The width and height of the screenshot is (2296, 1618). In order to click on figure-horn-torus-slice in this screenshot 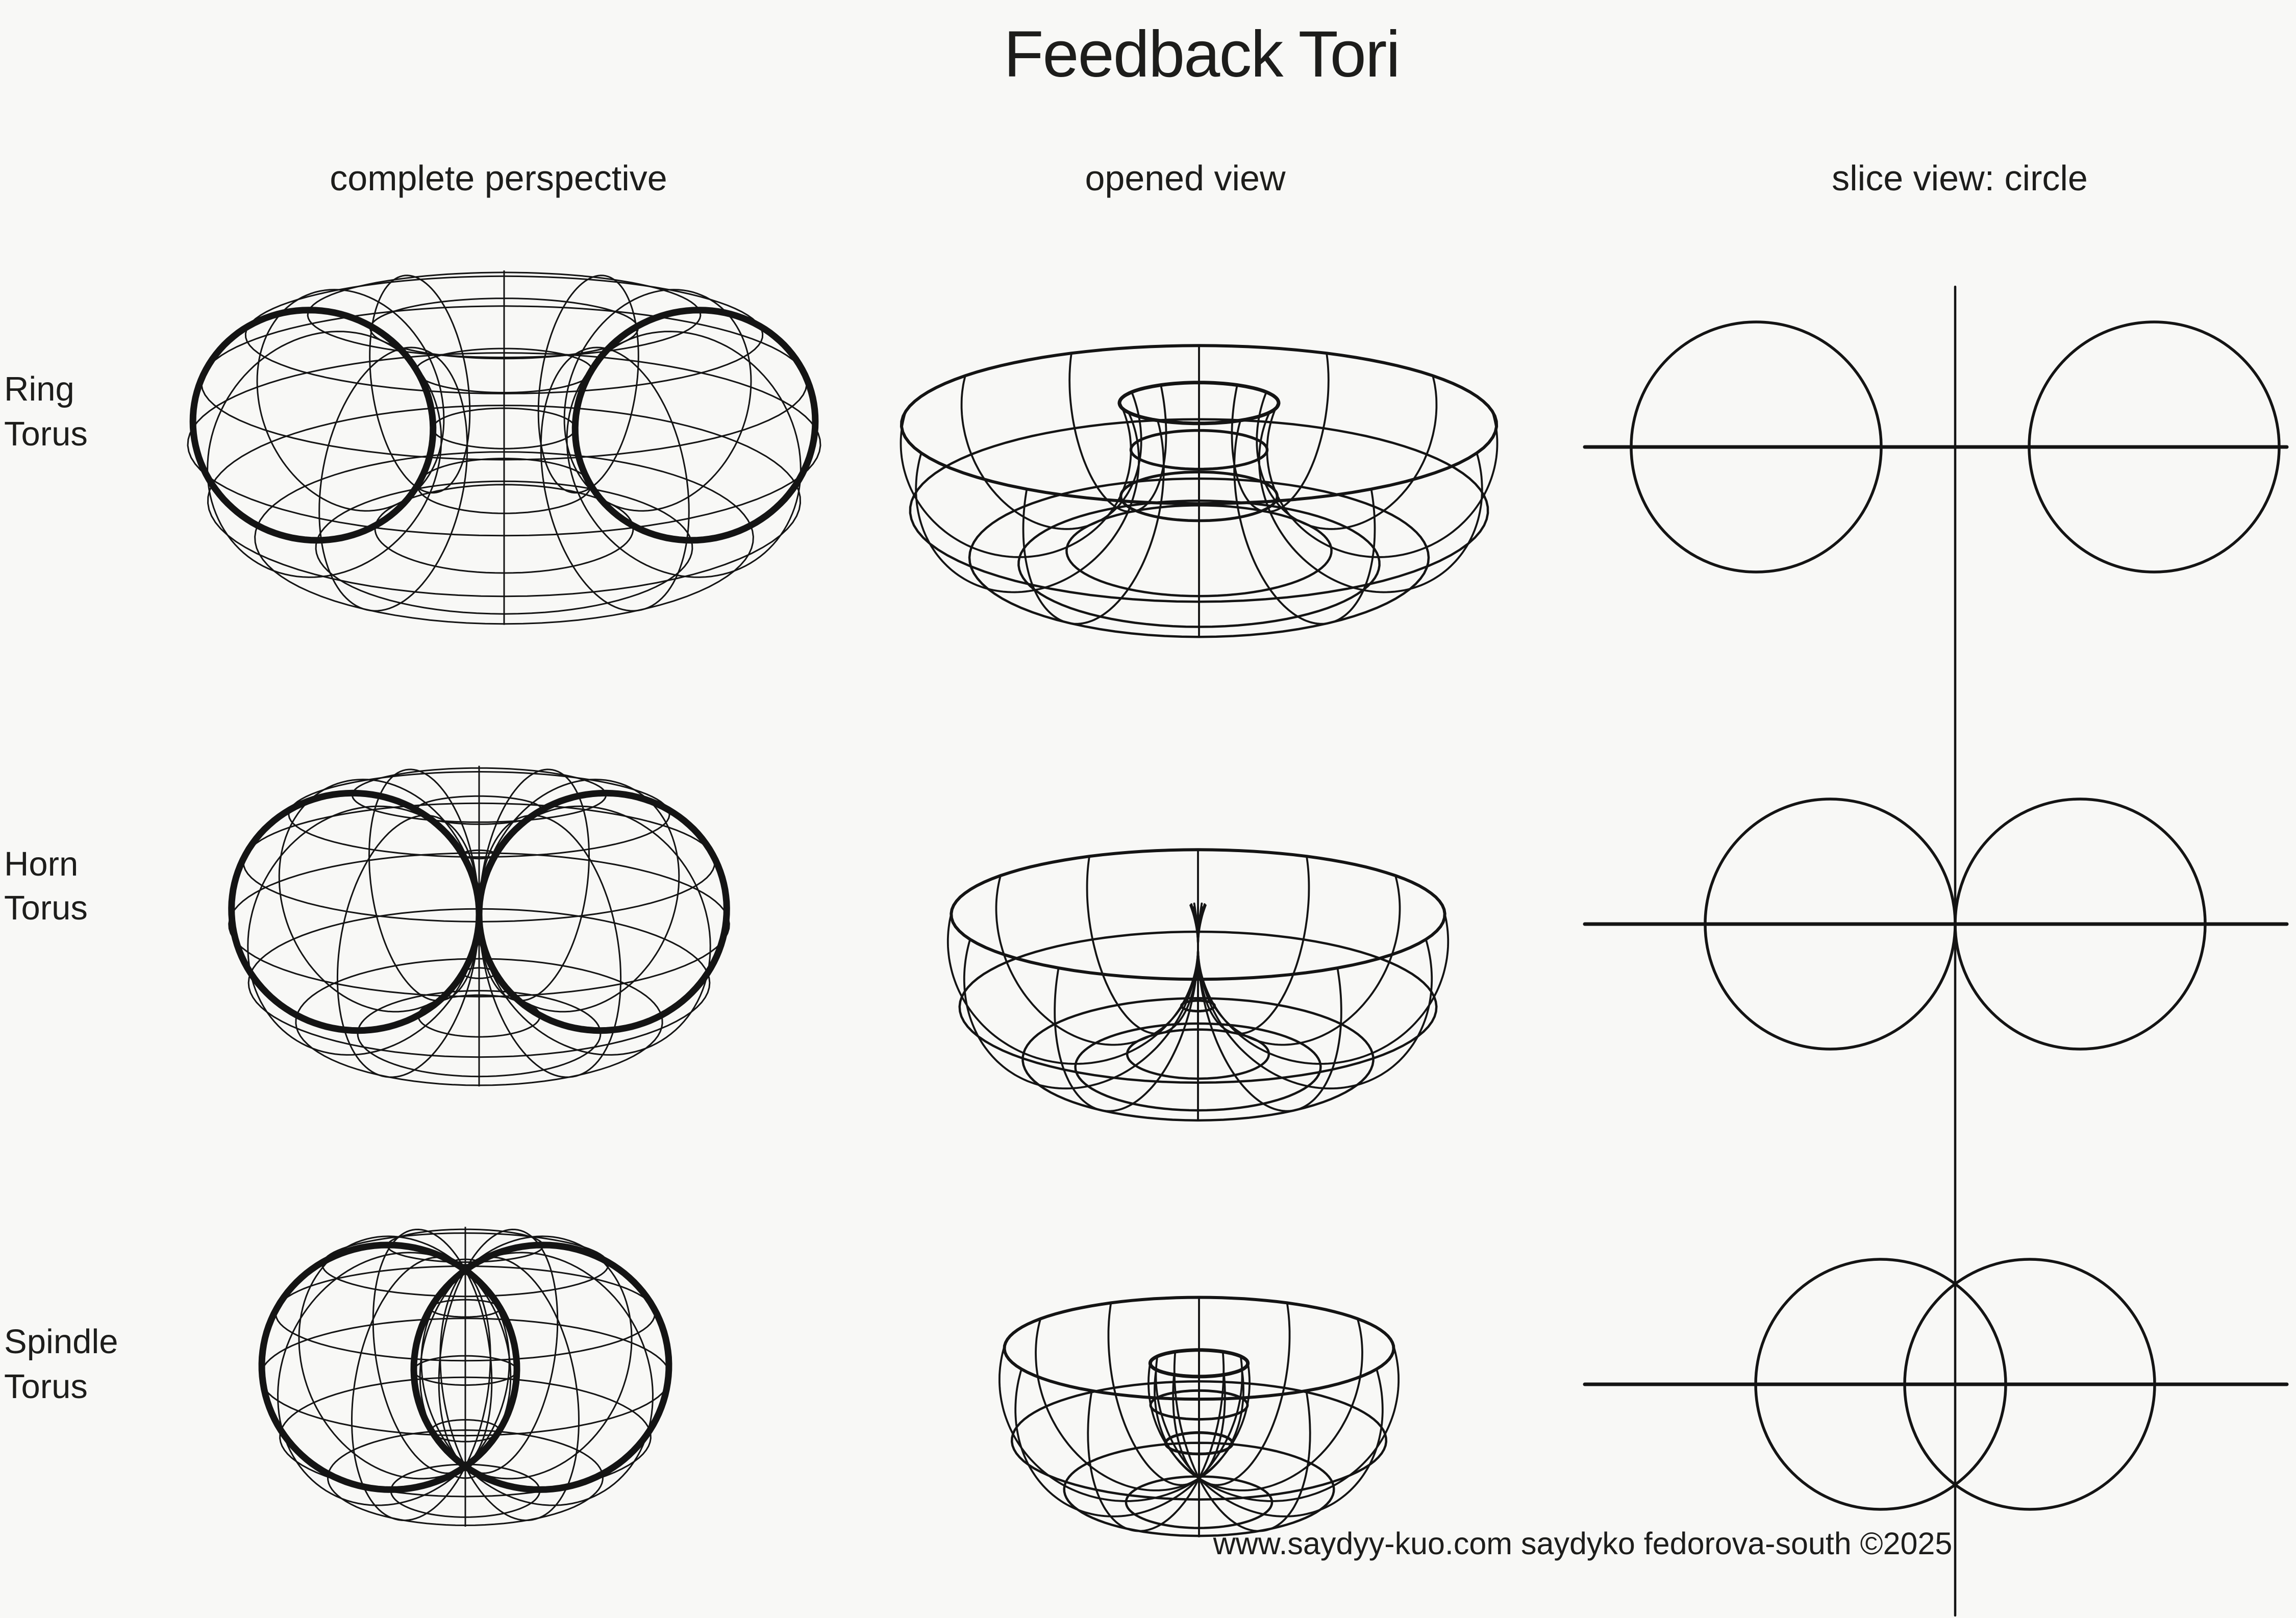, I will do `click(1936, 924)`.